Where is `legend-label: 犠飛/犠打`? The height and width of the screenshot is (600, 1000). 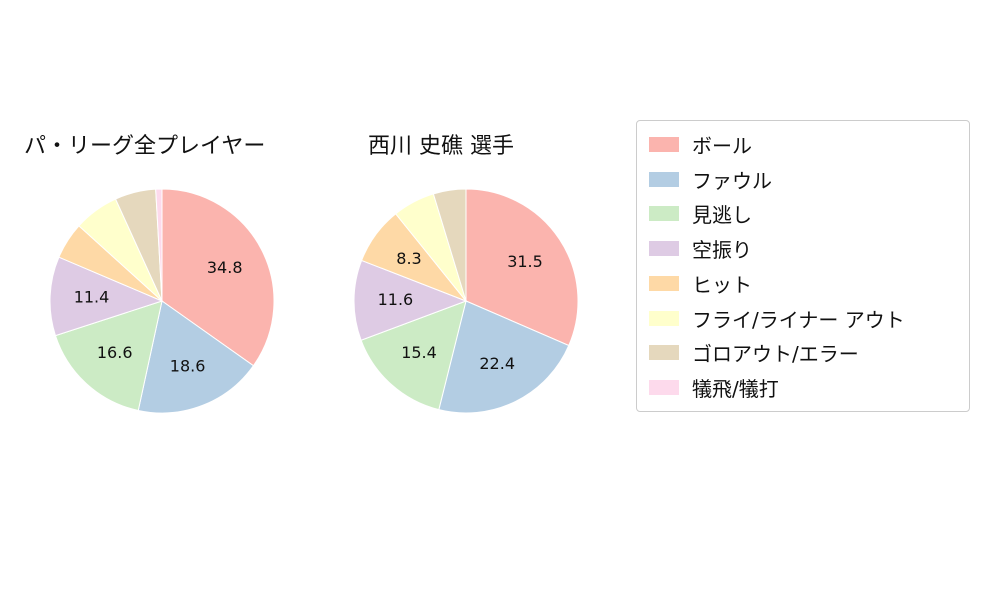 legend-label: 犠飛/犠打 is located at coordinates (735, 389).